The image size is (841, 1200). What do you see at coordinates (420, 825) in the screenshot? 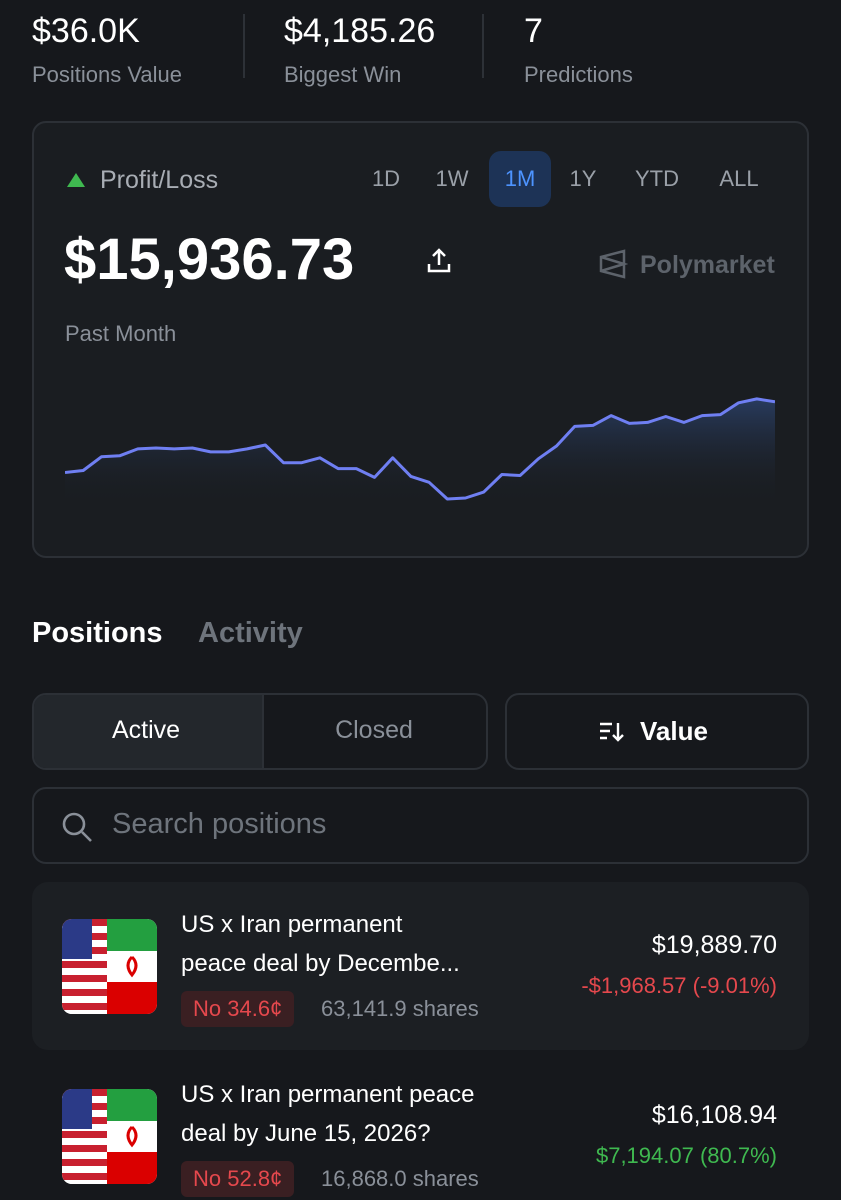
I see `search-box` at bounding box center [420, 825].